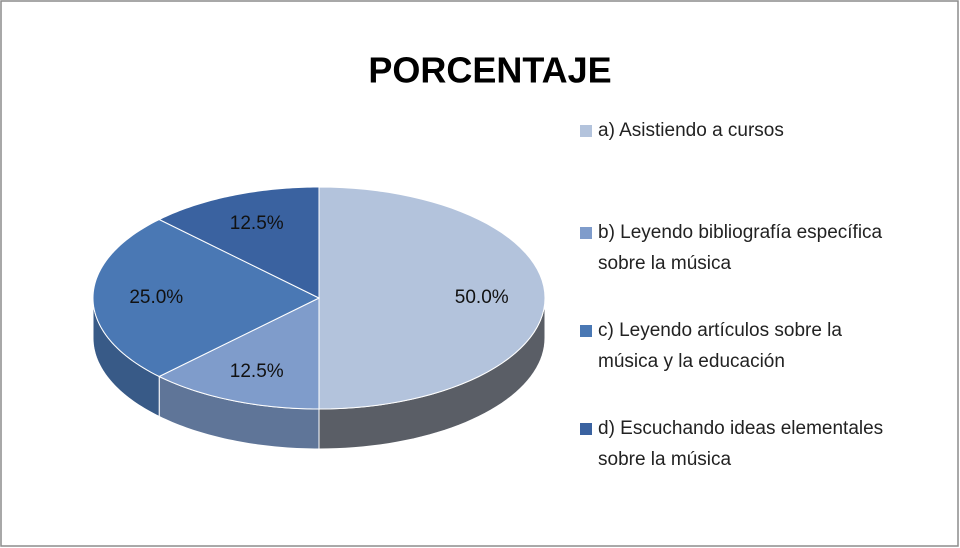 The width and height of the screenshot is (960, 548). I want to click on chart-title: PORCENTAJE, so click(489, 70).